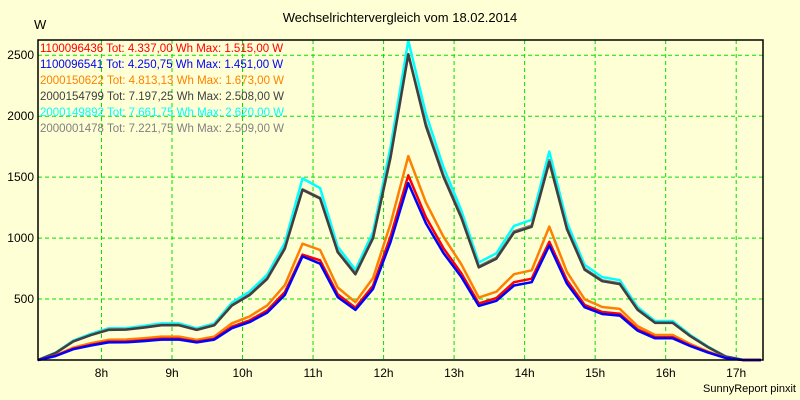 Image resolution: width=800 pixels, height=400 pixels. Describe the element at coordinates (749, 389) in the screenshot. I see `credit-text: SunnyReport pinxit` at that location.